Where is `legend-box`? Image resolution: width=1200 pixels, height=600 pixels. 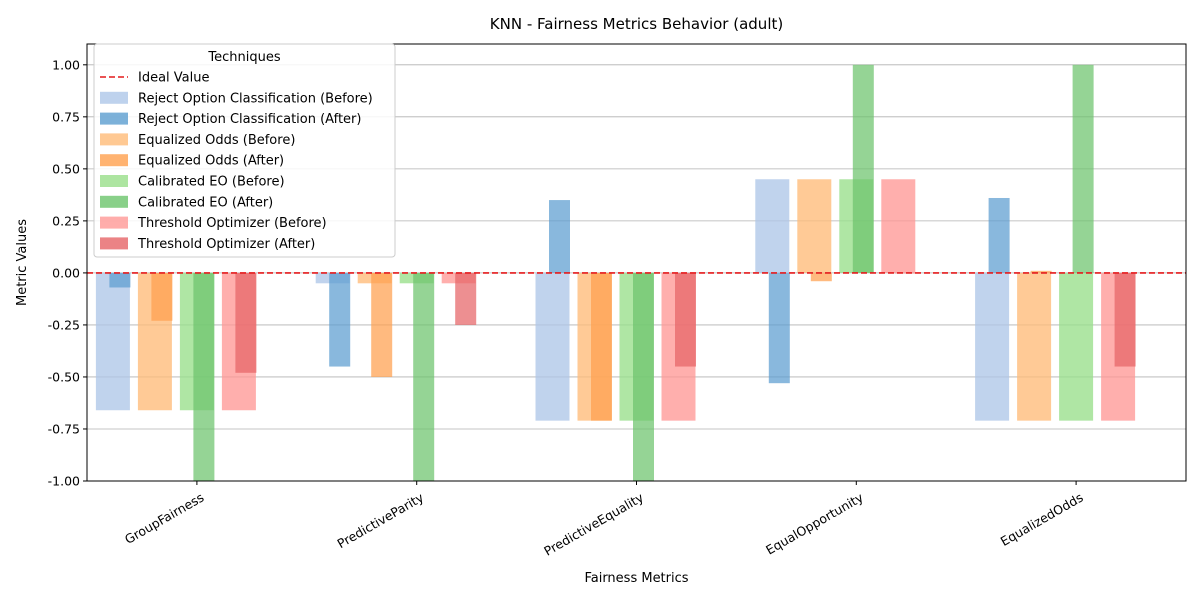 legend-box is located at coordinates (244, 150).